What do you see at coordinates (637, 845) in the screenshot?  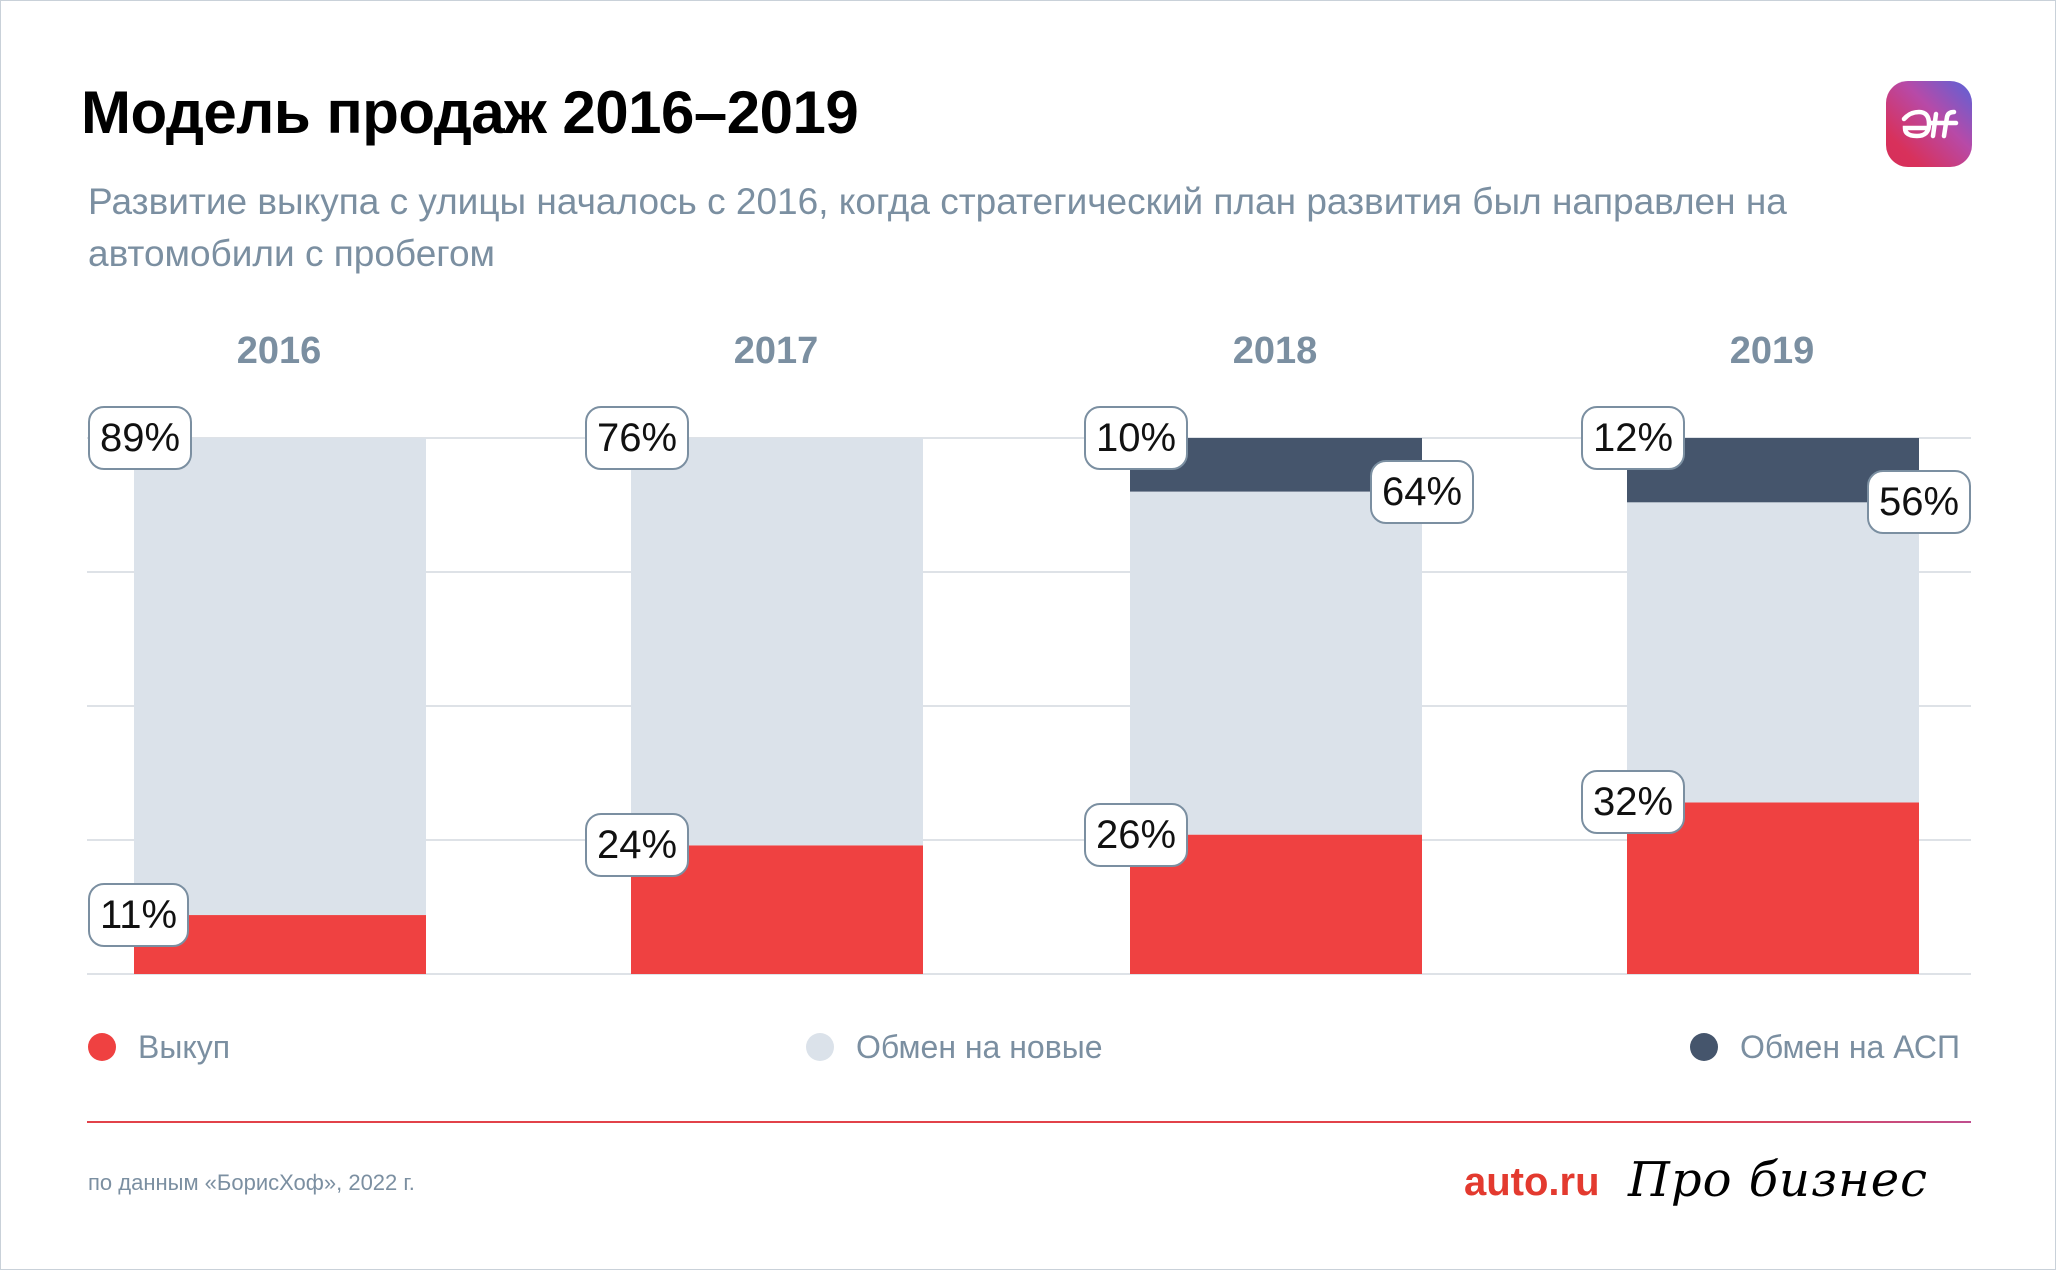 I see `data-label-2017-Выкуп: 24%` at bounding box center [637, 845].